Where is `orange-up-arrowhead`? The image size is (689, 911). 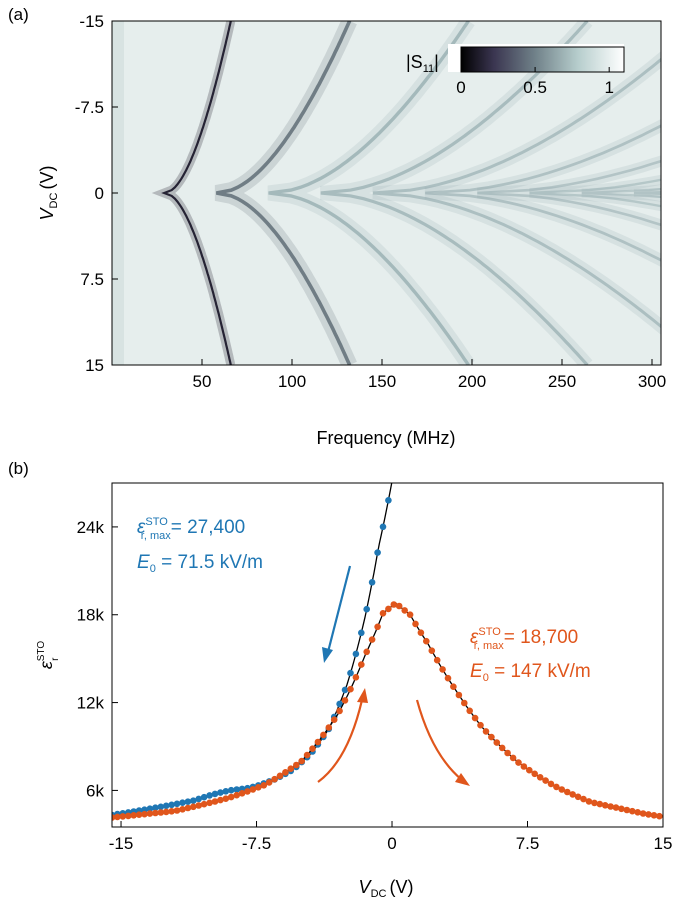
orange-up-arrowhead is located at coordinates (362, 695).